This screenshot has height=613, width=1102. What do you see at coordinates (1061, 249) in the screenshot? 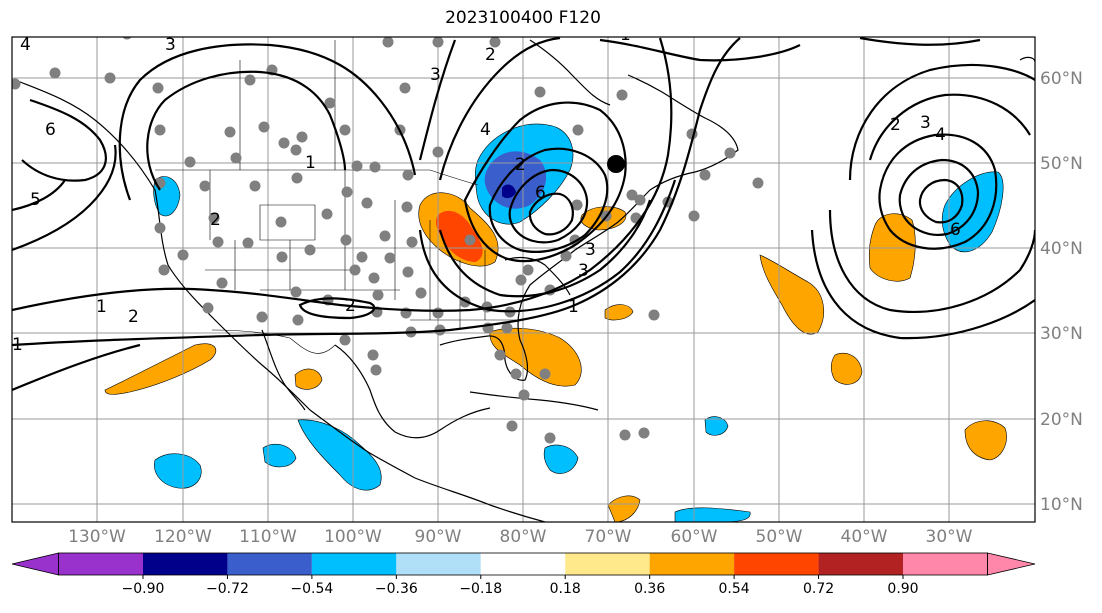
I see `latitude-label: 40°N` at bounding box center [1061, 249].